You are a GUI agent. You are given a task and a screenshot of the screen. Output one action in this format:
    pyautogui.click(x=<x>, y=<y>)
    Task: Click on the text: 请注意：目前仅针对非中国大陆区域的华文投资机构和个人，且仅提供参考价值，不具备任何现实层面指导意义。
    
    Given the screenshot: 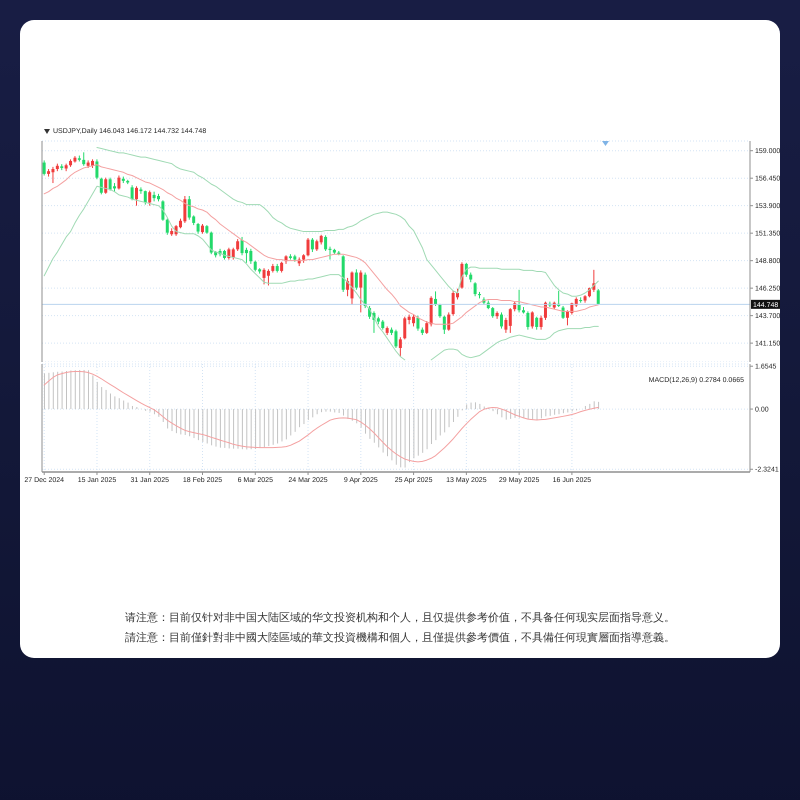 What is the action you would take?
    pyautogui.click(x=400, y=618)
    